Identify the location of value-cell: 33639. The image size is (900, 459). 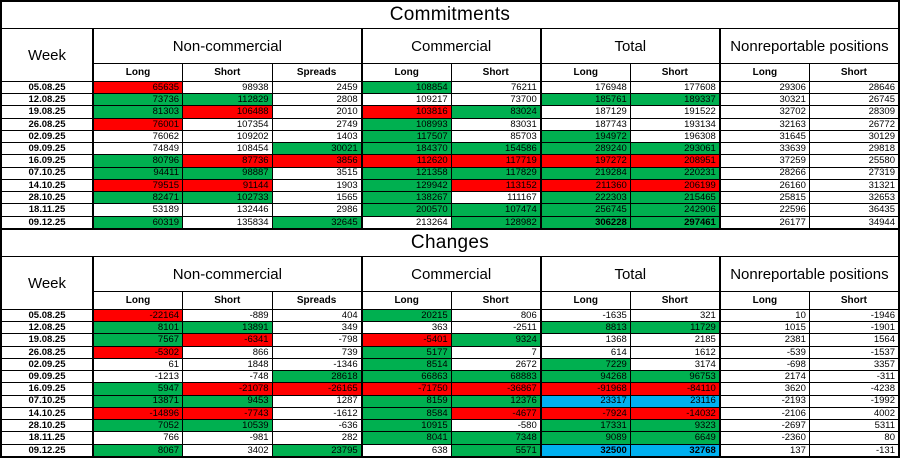
(764, 149).